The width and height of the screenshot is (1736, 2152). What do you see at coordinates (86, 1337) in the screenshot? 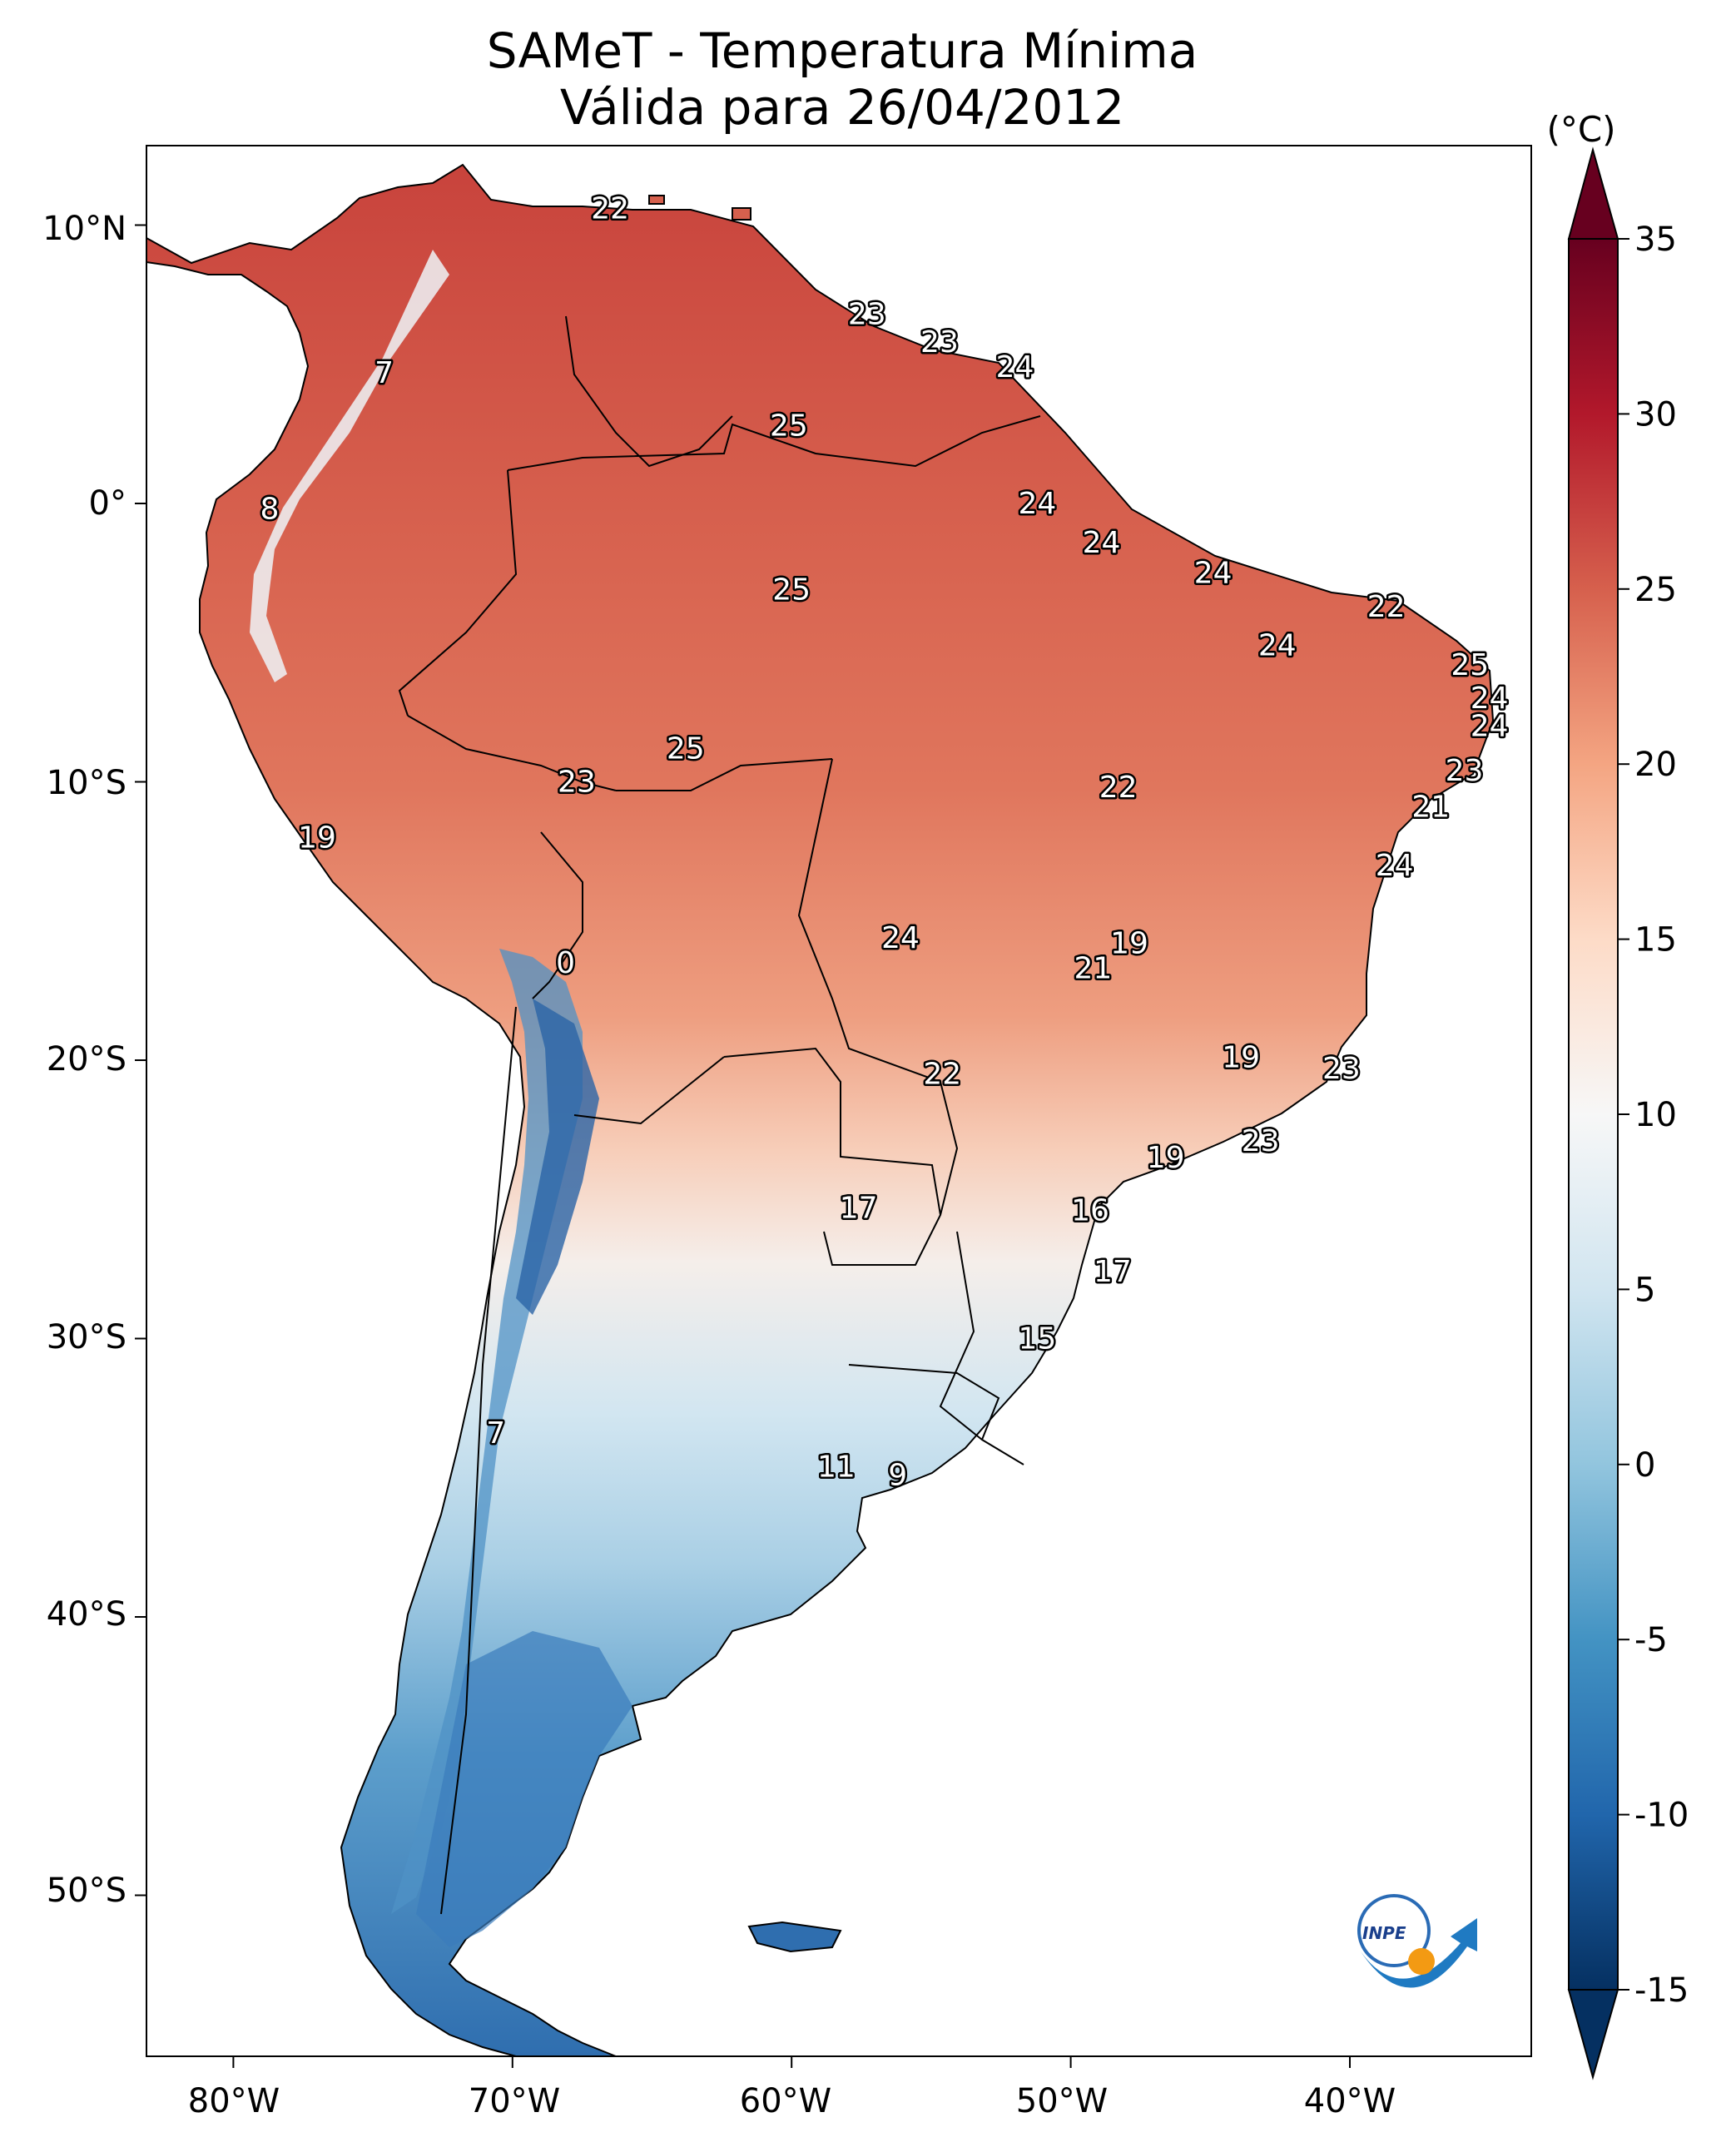
I see `lat-label: 30°S` at bounding box center [86, 1337].